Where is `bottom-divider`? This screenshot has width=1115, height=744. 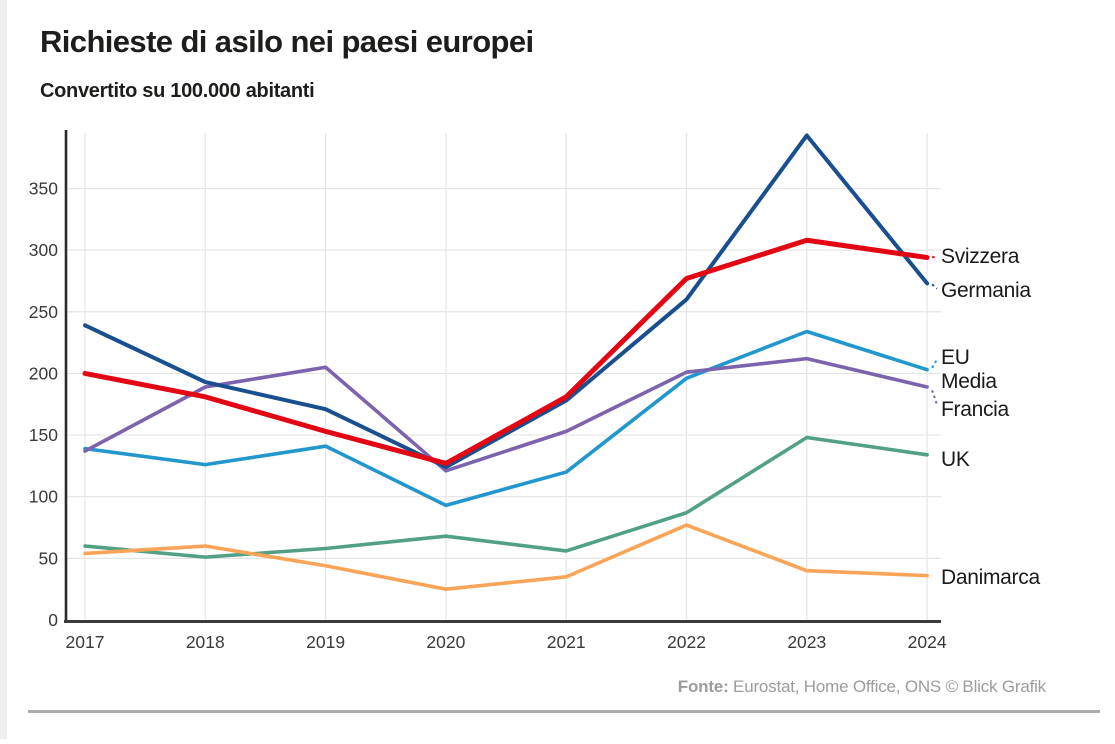 bottom-divider is located at coordinates (564, 711).